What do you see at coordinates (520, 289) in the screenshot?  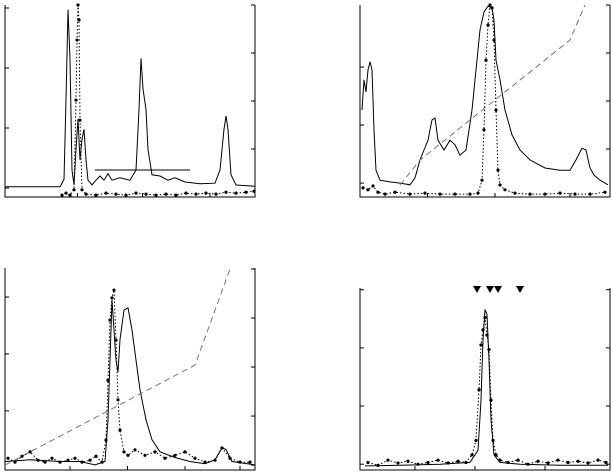 I see `fraction-marker` at bounding box center [520, 289].